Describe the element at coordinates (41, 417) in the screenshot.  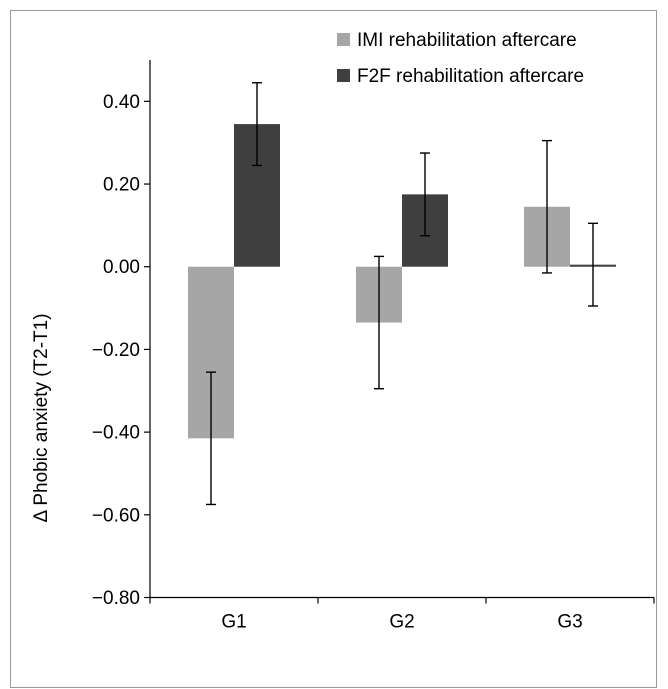
I see `y-axis-label: Δ Phobic anxiety (T2-T1)` at that location.